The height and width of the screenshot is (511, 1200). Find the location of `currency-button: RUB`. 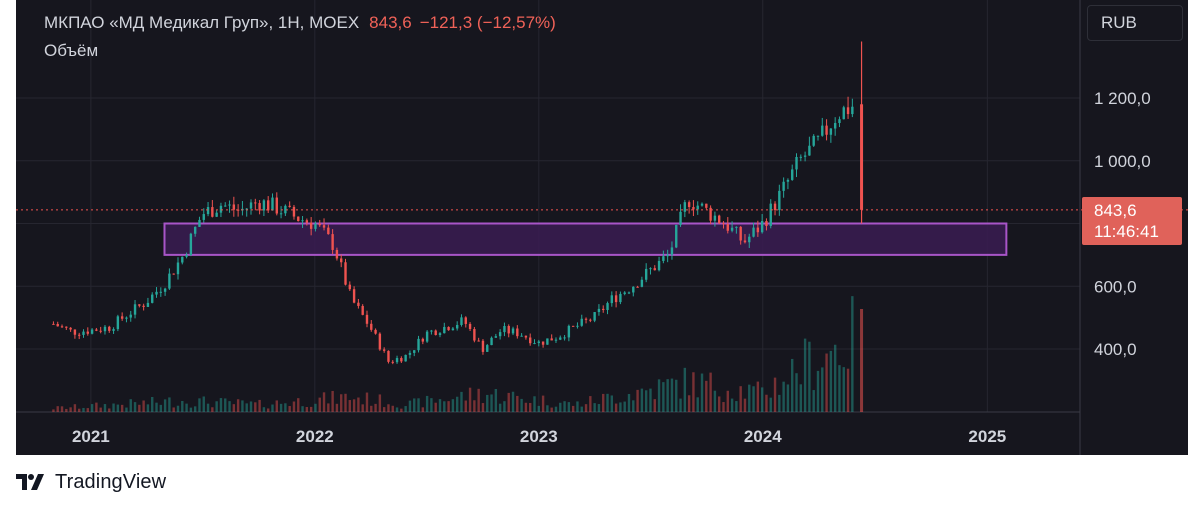

currency-button: RUB is located at coordinates (1135, 23).